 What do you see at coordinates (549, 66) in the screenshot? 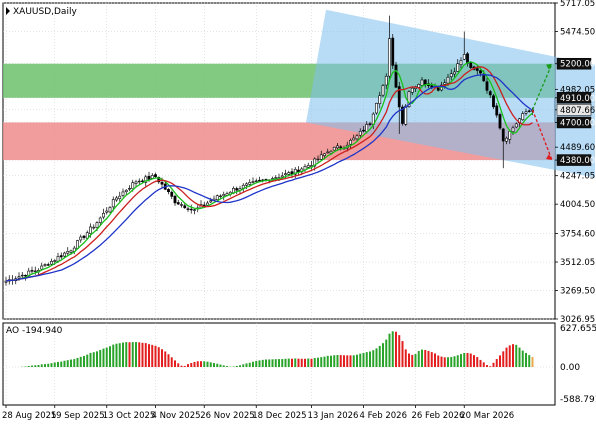
I see `bullish-arrow-icon` at bounding box center [549, 66].